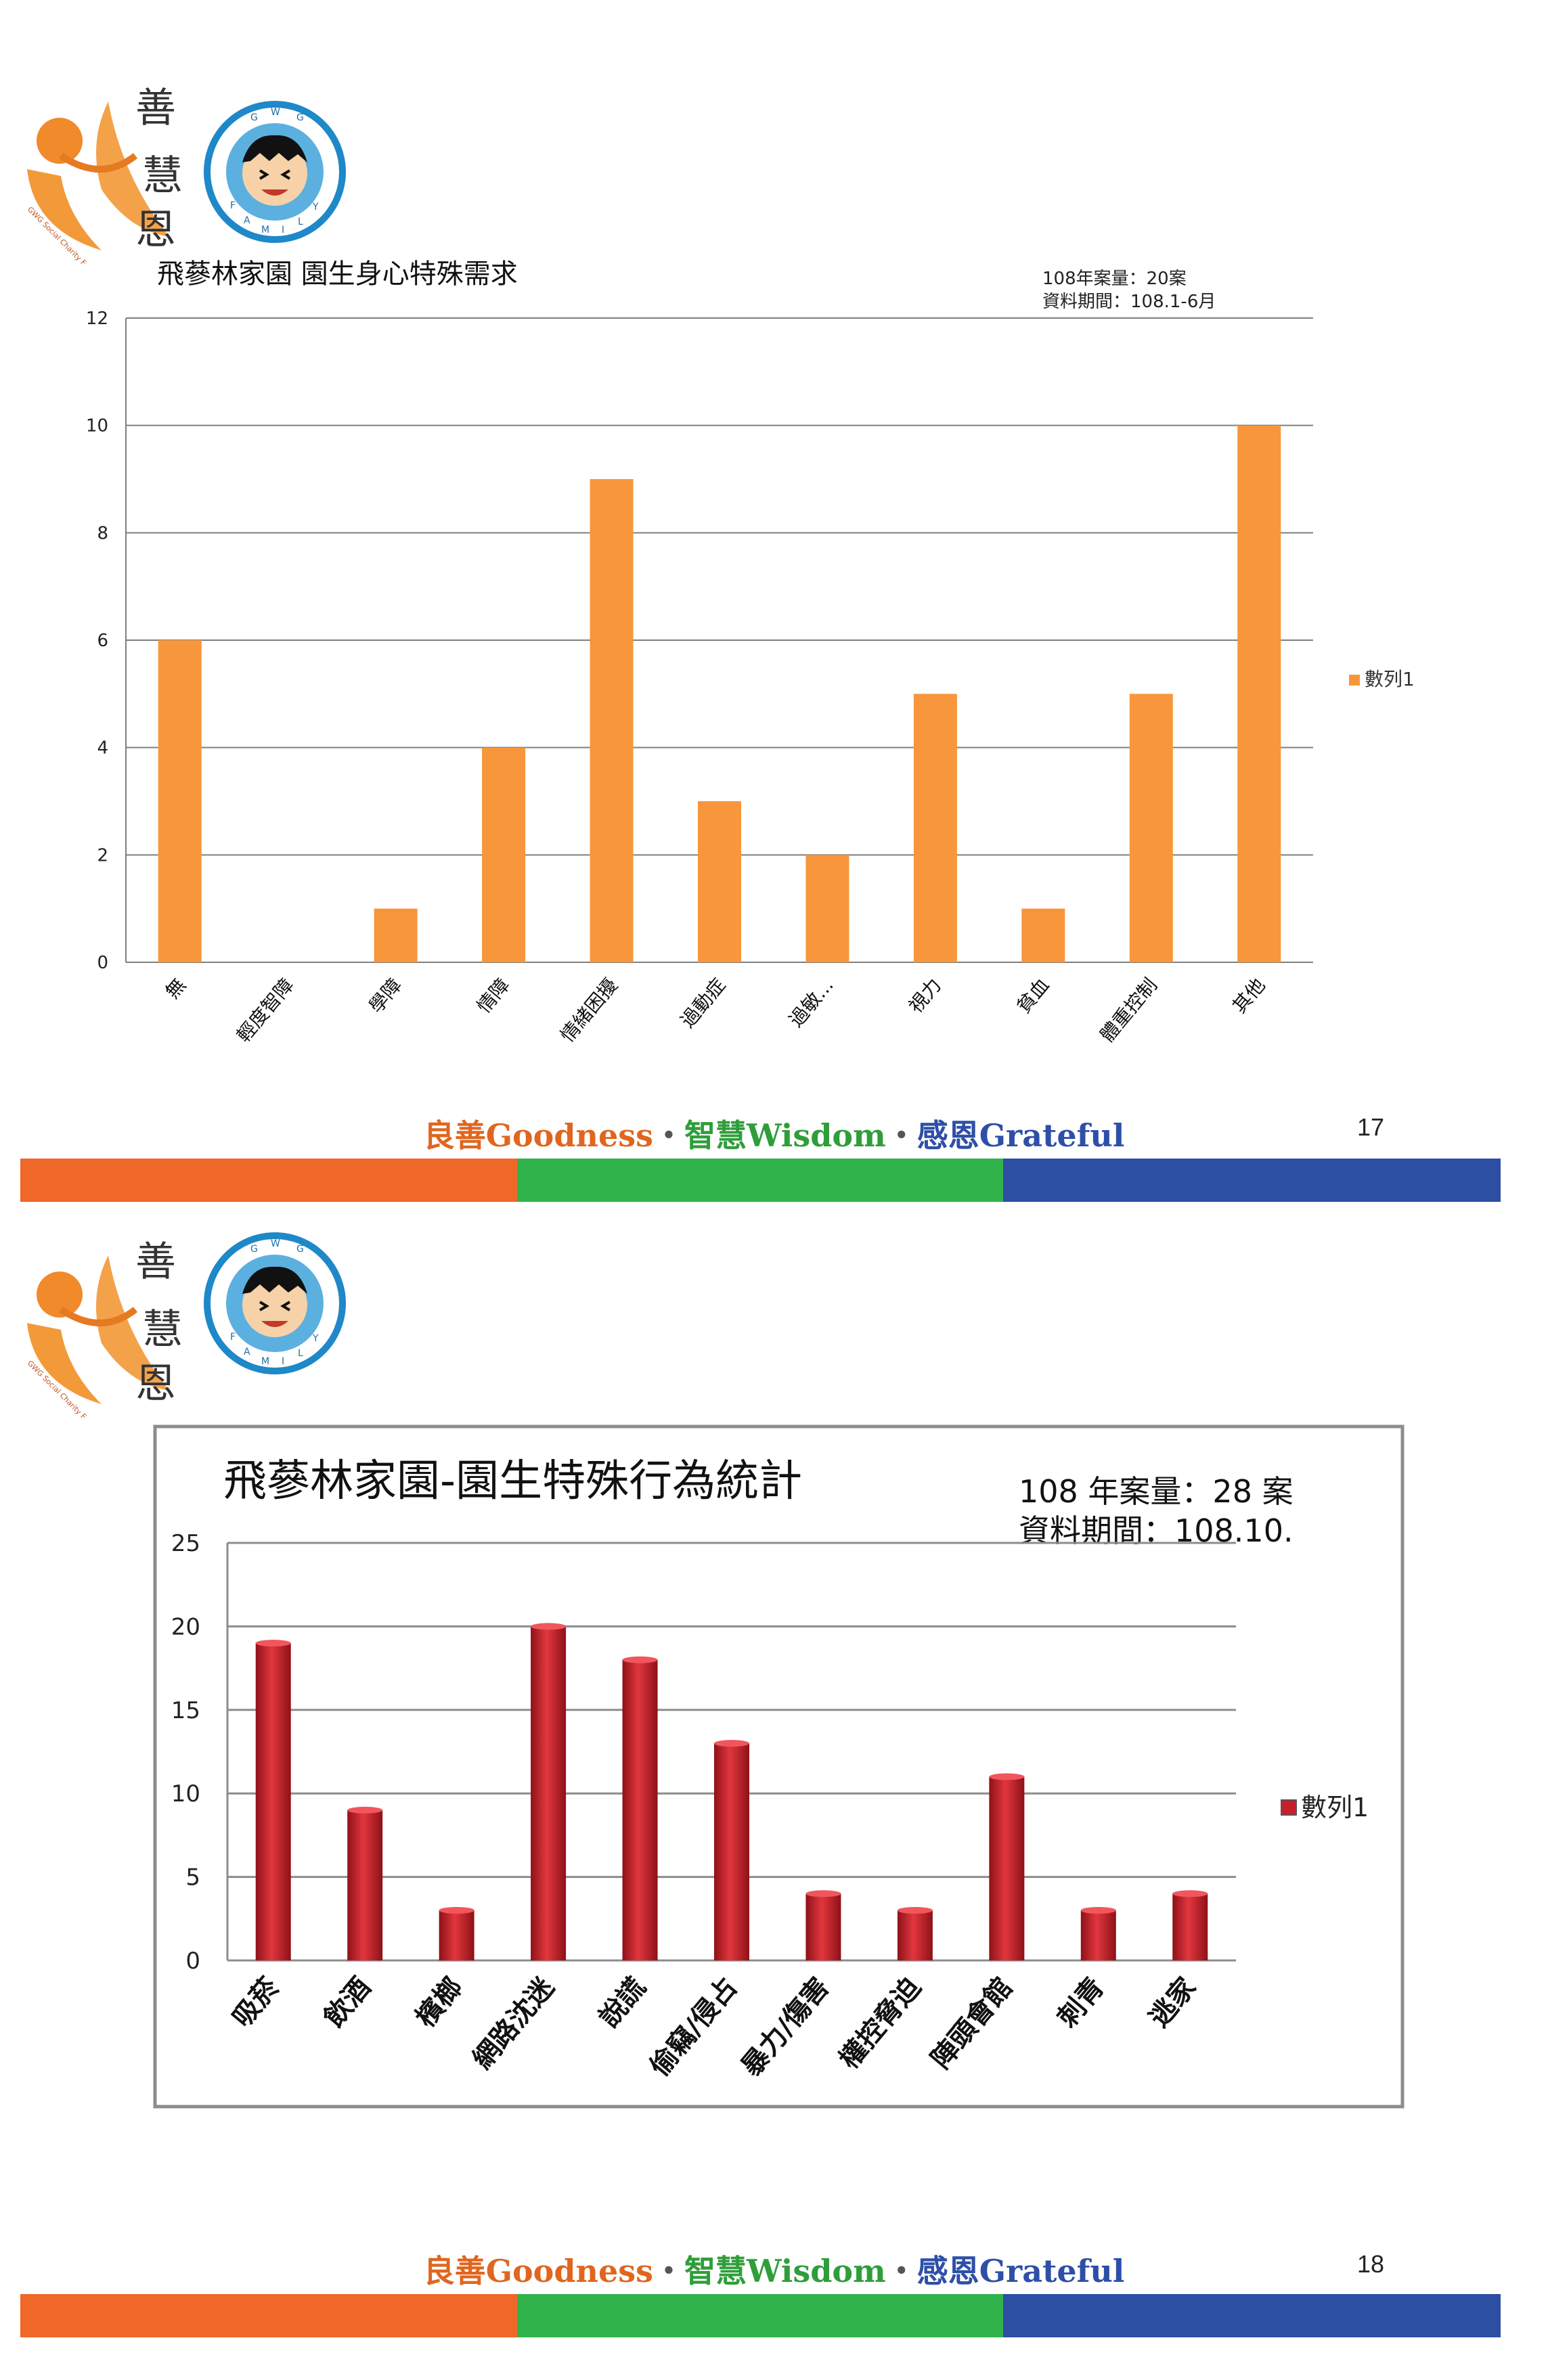  Describe the element at coordinates (265, 1010) in the screenshot. I see `x-tick-label: 輕度智障` at that location.